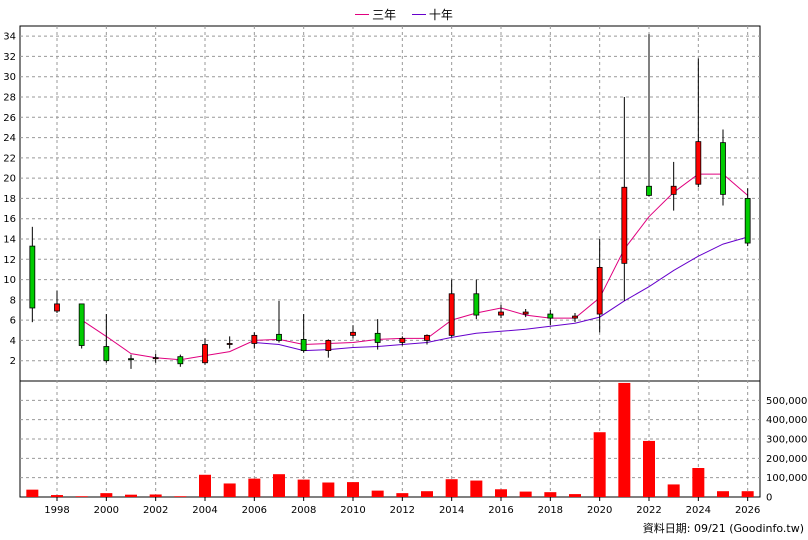 The image size is (808, 540). I want to click on x-tick-label: 1998, so click(56, 510).